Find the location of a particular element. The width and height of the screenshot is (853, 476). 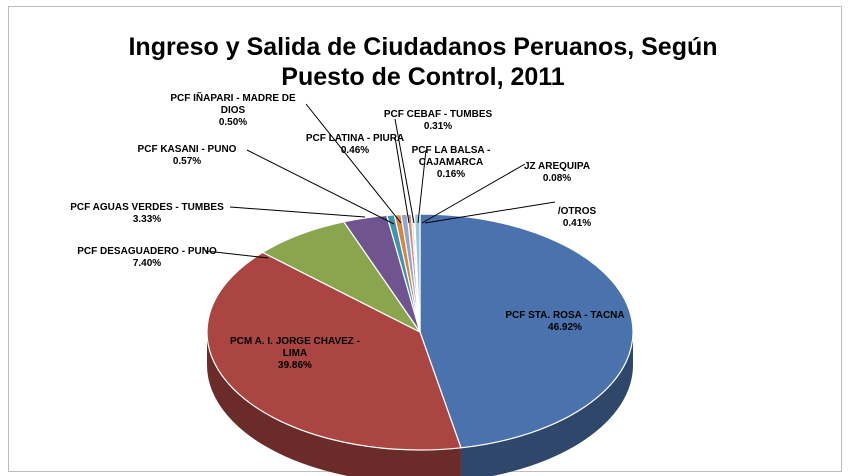

data-label-9: PCF LA BALSA -CAJAMARCA 0.16% is located at coordinates (451, 162).